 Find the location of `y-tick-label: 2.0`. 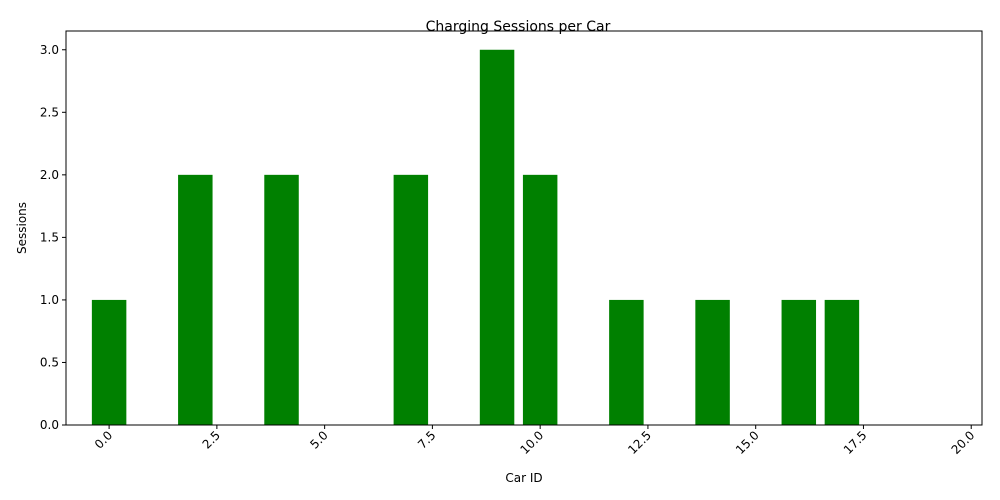

y-tick-label: 2.0 is located at coordinates (49, 175).